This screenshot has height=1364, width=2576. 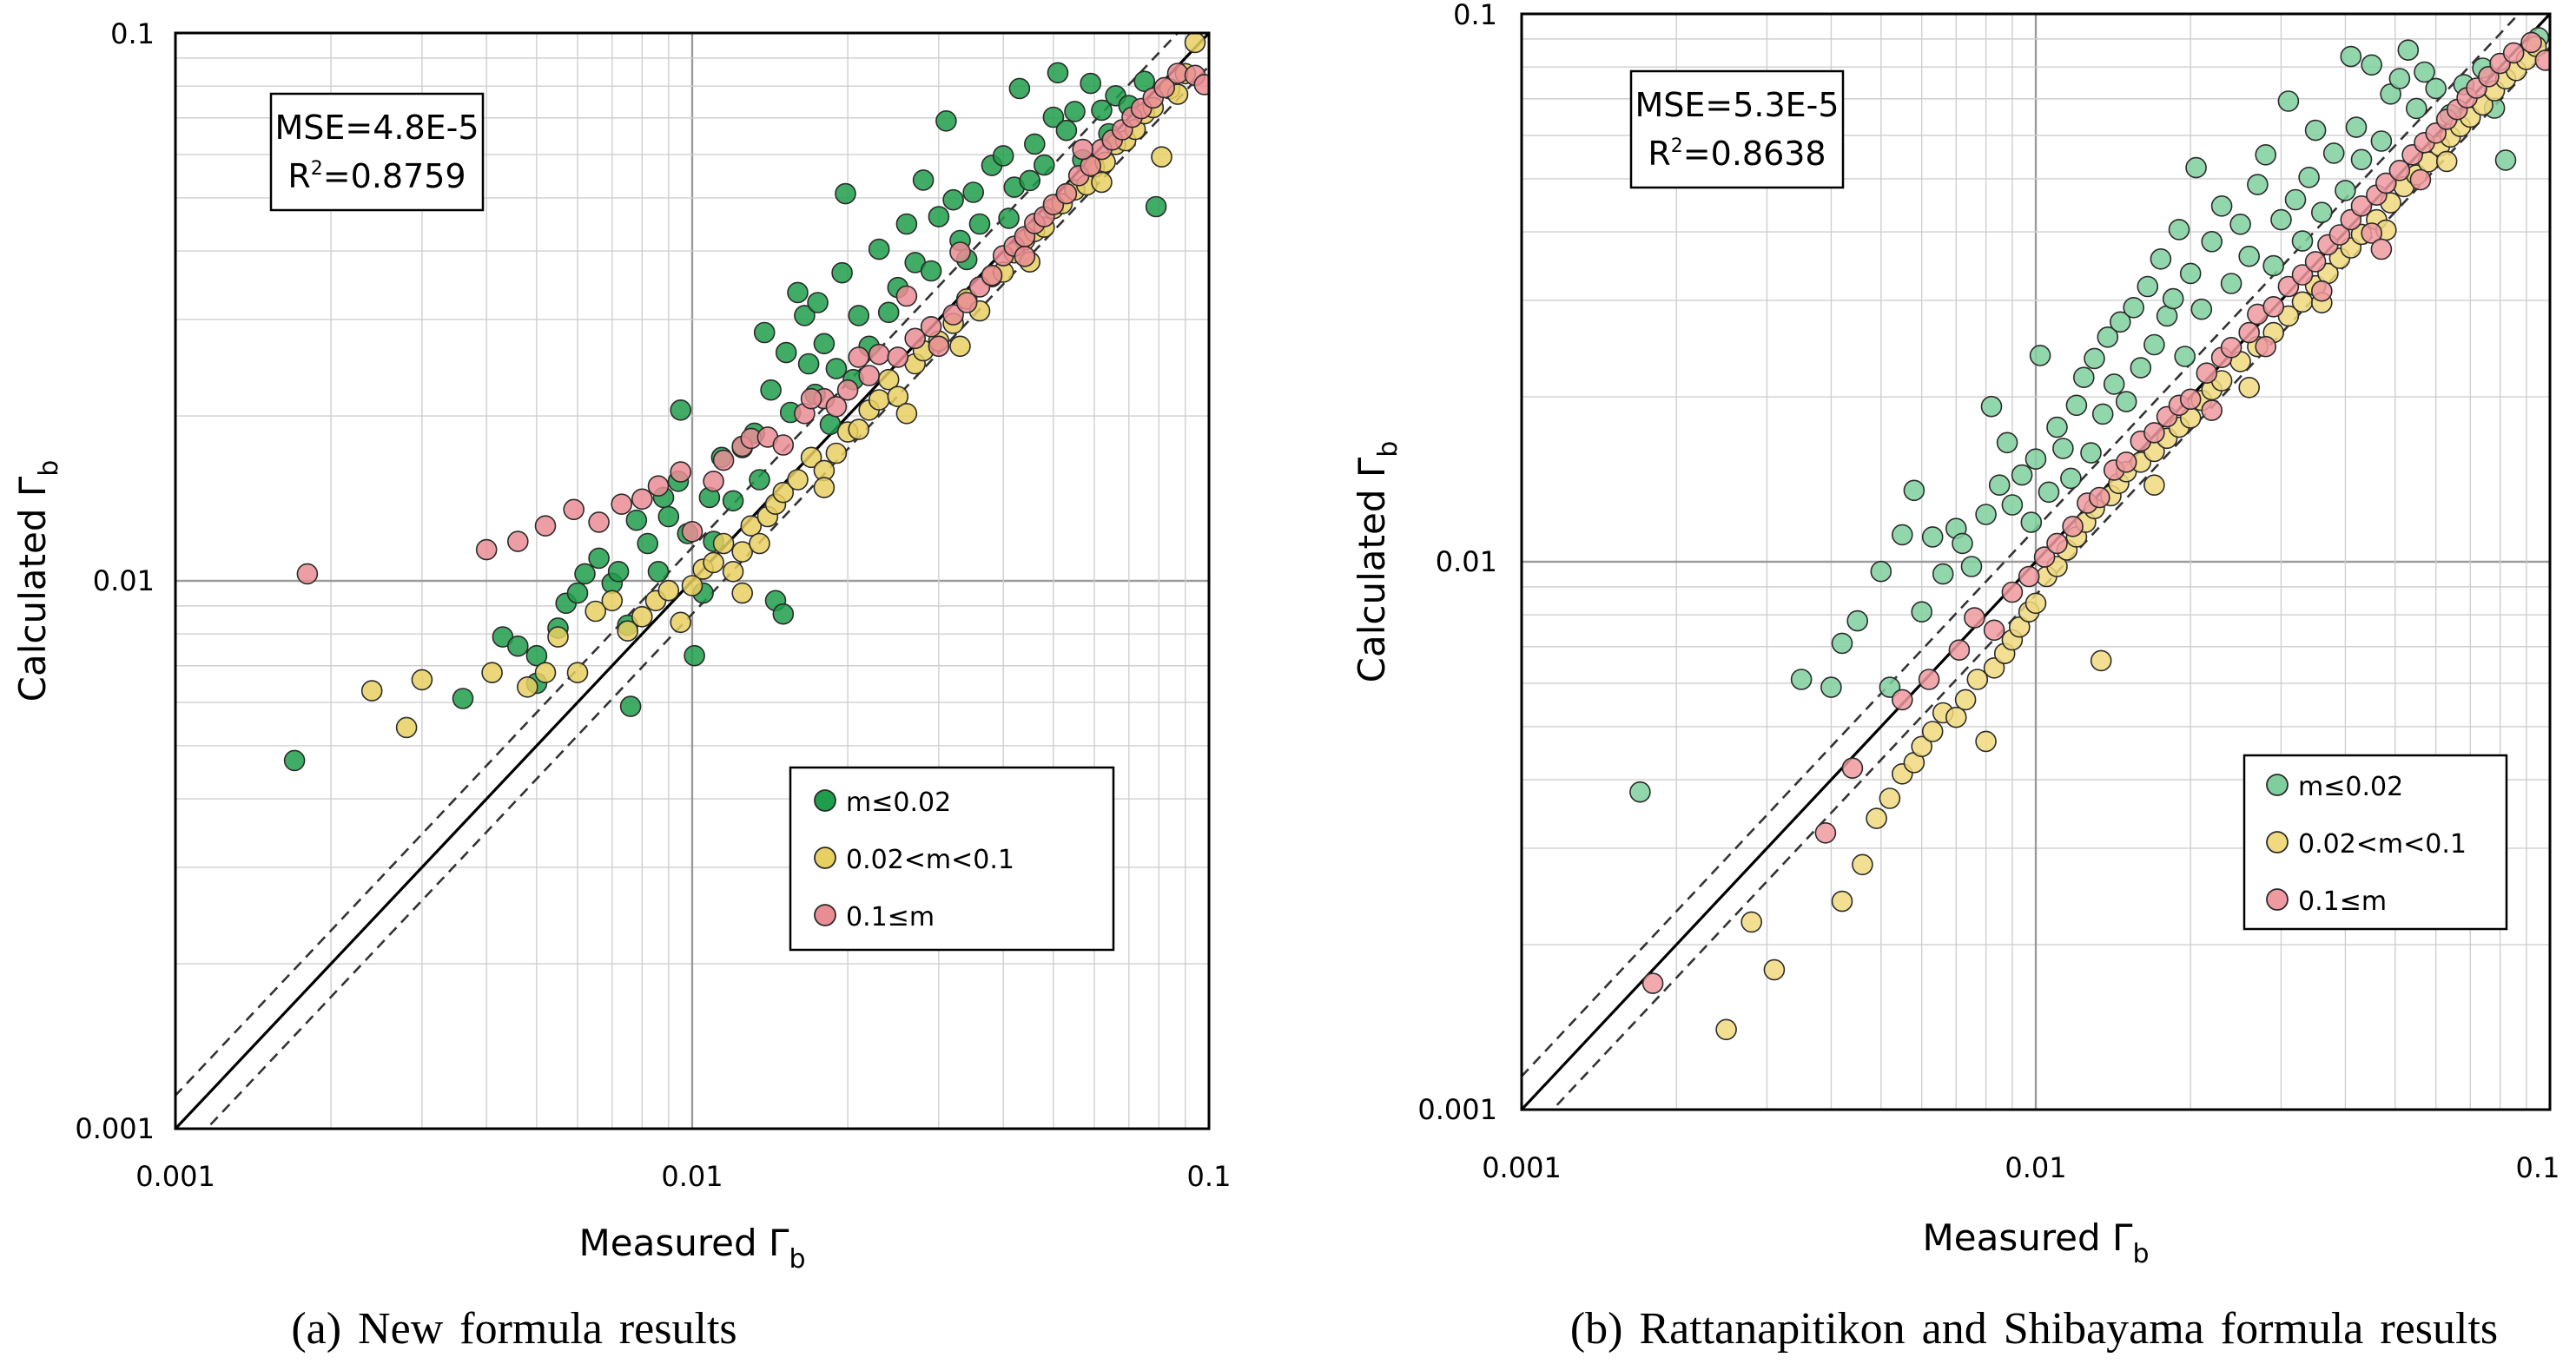 I want to click on legend-label-b-0: m≤0.02, so click(x=2350, y=787).